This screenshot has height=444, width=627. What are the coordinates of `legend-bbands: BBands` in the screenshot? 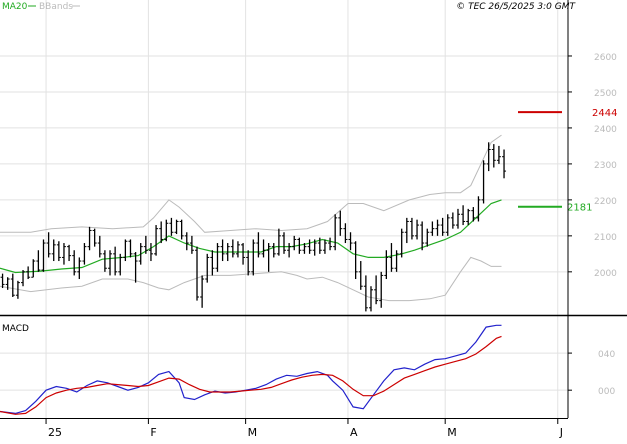 It's located at (56, 7).